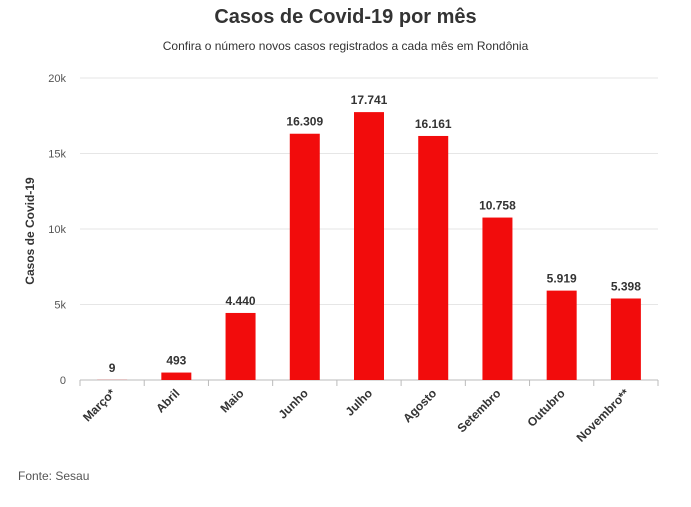 The height and width of the screenshot is (507, 691). I want to click on y-tick-label: 0, so click(63, 381).